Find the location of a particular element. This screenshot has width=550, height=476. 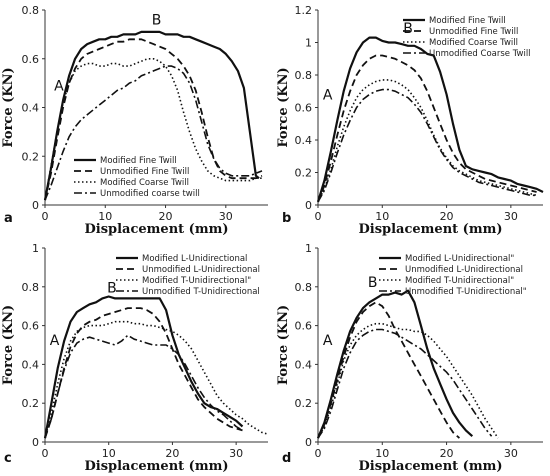

panel-letter: b is located at coordinates (286, 218).